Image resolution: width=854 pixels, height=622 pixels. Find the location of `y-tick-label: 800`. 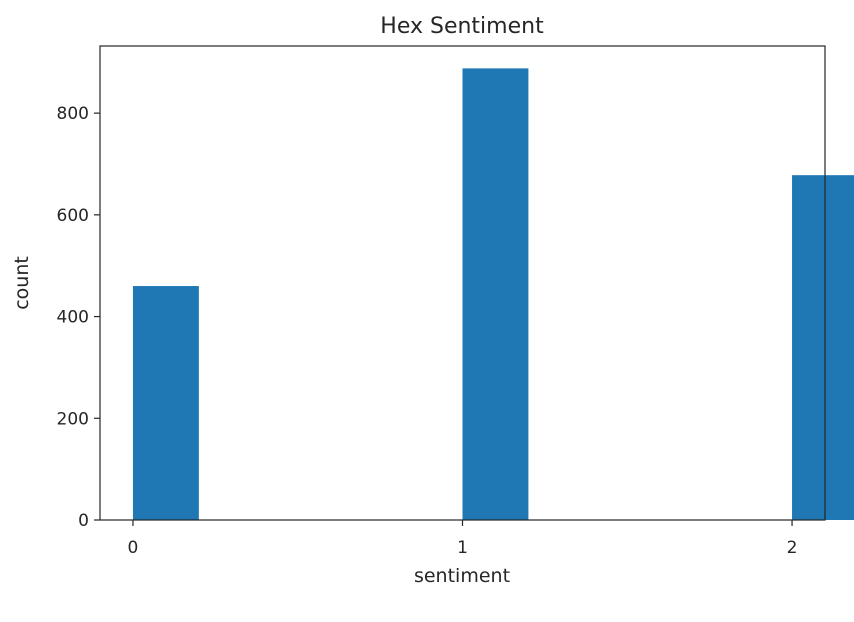

y-tick-label: 800 is located at coordinates (73, 114).